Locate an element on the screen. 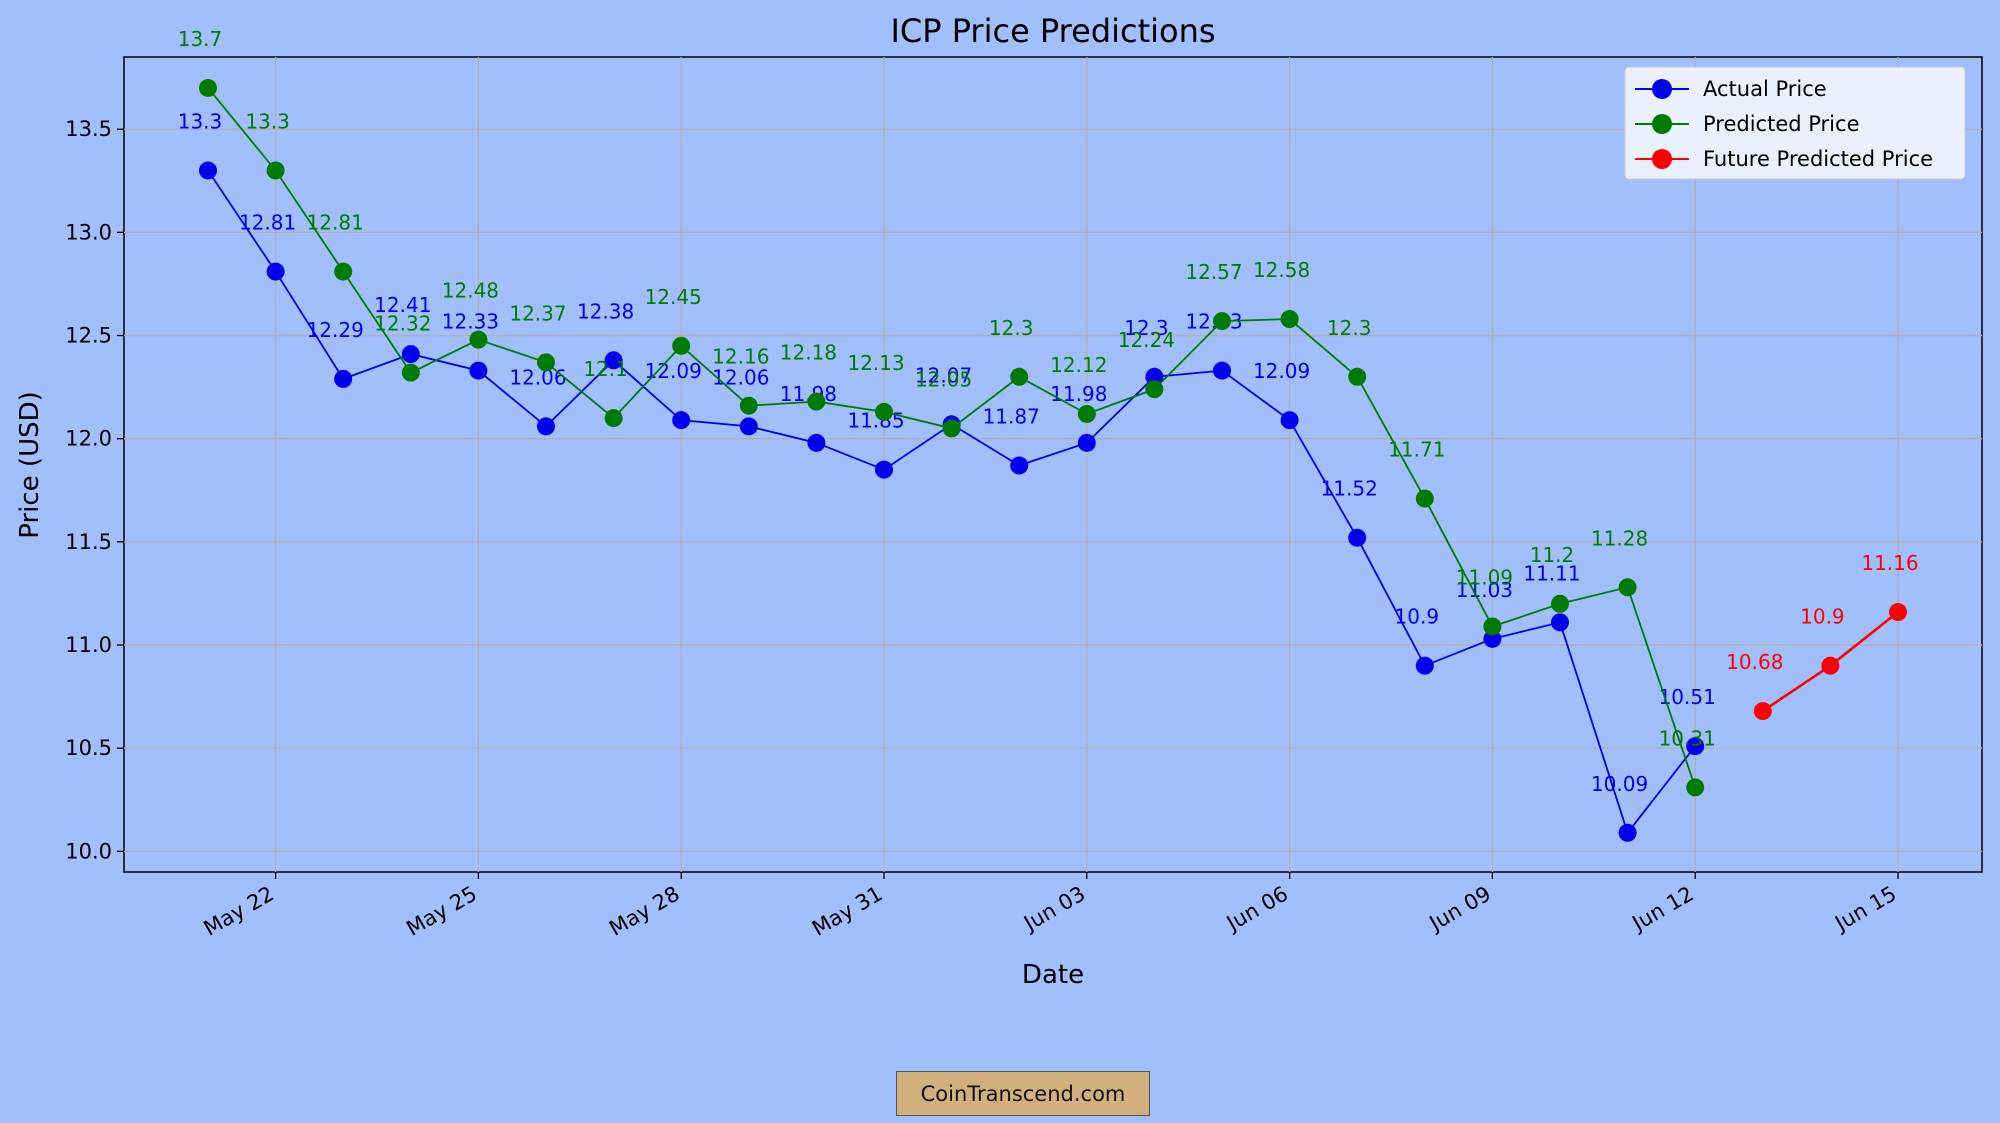  data-label: 11.11 is located at coordinates (1551, 573).